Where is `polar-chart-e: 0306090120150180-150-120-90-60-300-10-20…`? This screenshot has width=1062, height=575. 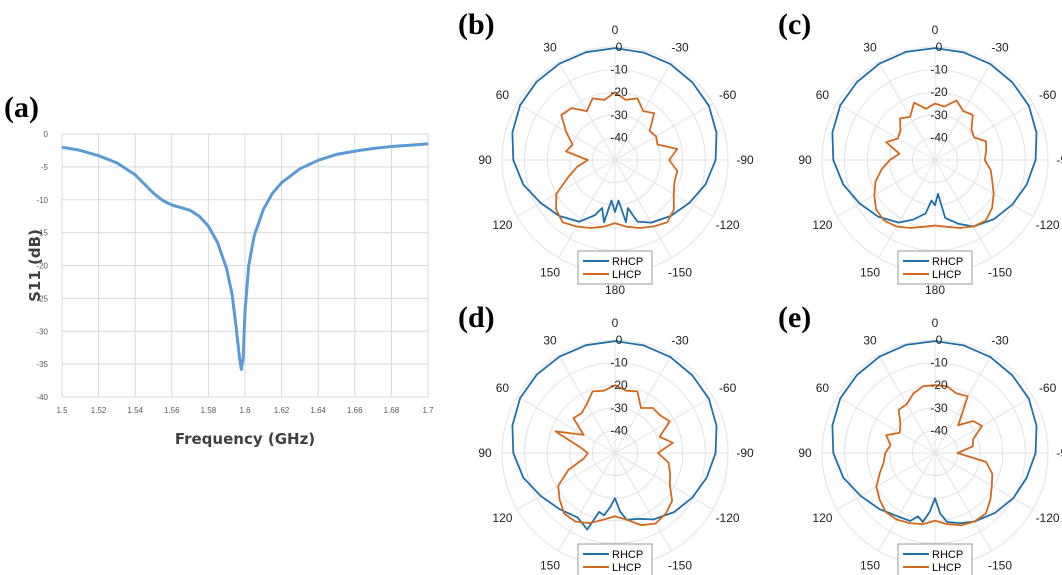 polar-chart-e: 0306090120150180-150-120-90-60-300-10-20… is located at coordinates (930, 445).